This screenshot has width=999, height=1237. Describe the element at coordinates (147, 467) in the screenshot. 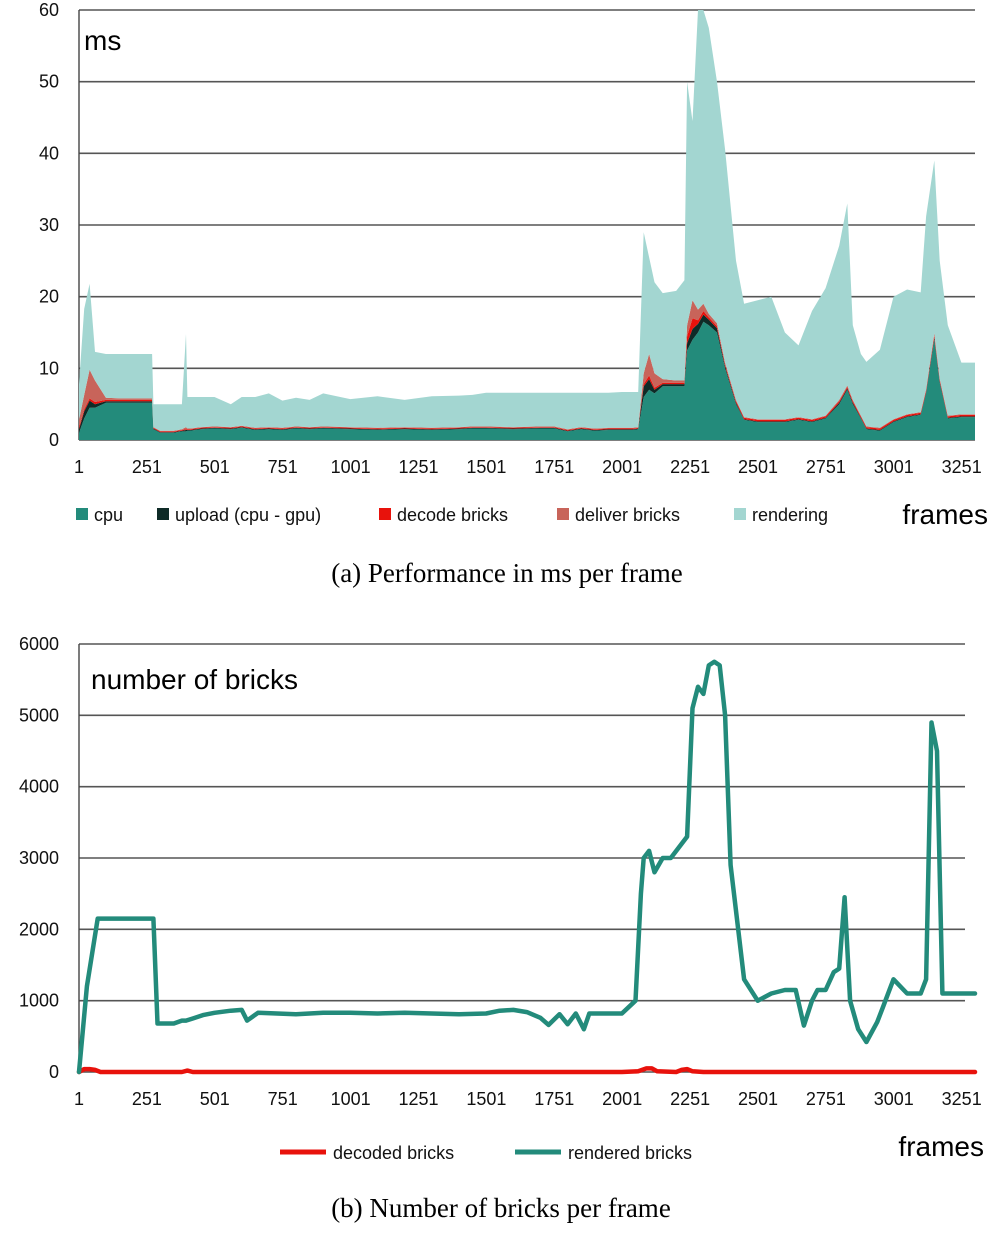

I see `chart-a-x-tick-label: 251` at that location.